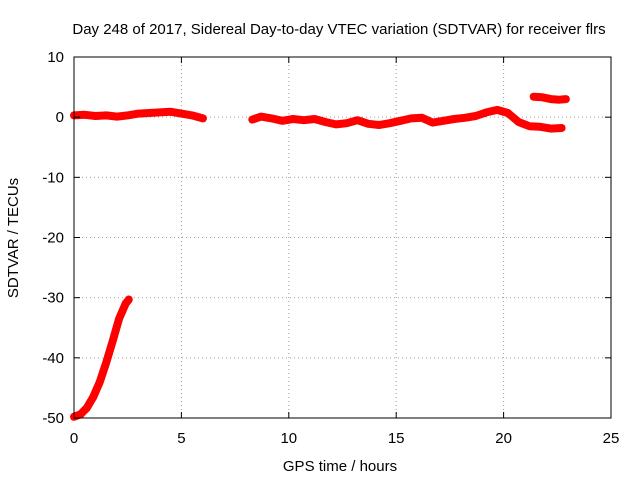 This screenshot has height=480, width=640. Describe the element at coordinates (55, 57) in the screenshot. I see `y-tick-label: 10` at that location.